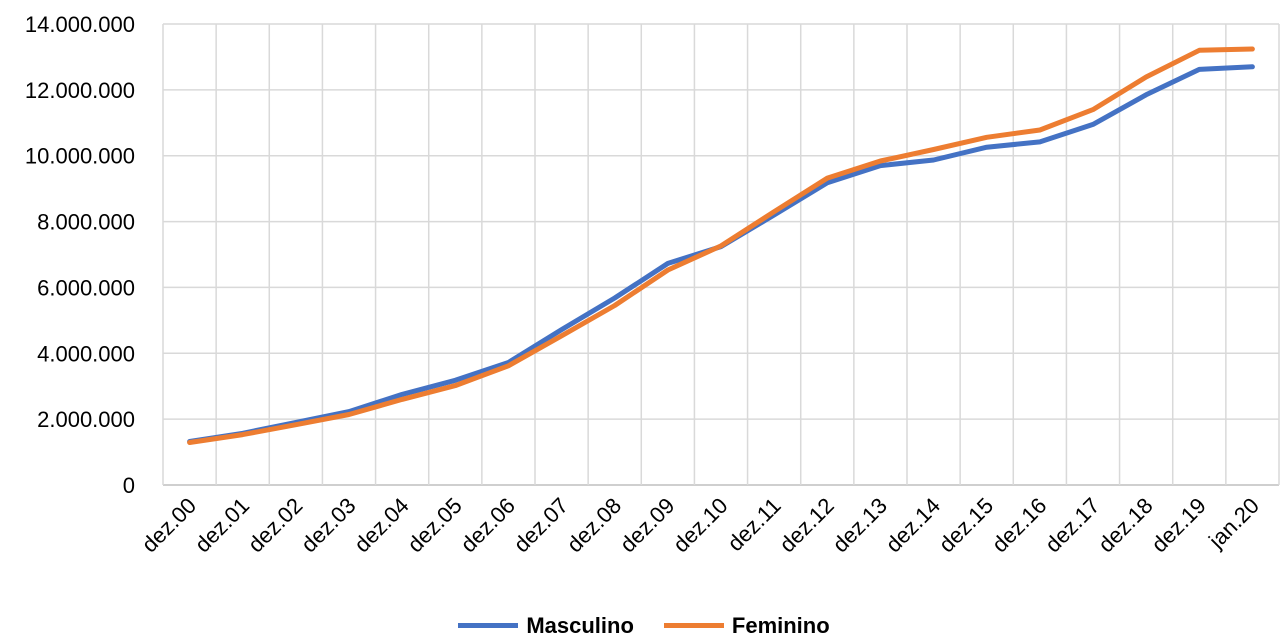 This screenshot has width=1288, height=639. What do you see at coordinates (966, 525) in the screenshot?
I see `x-tick-label: dez.15` at bounding box center [966, 525].